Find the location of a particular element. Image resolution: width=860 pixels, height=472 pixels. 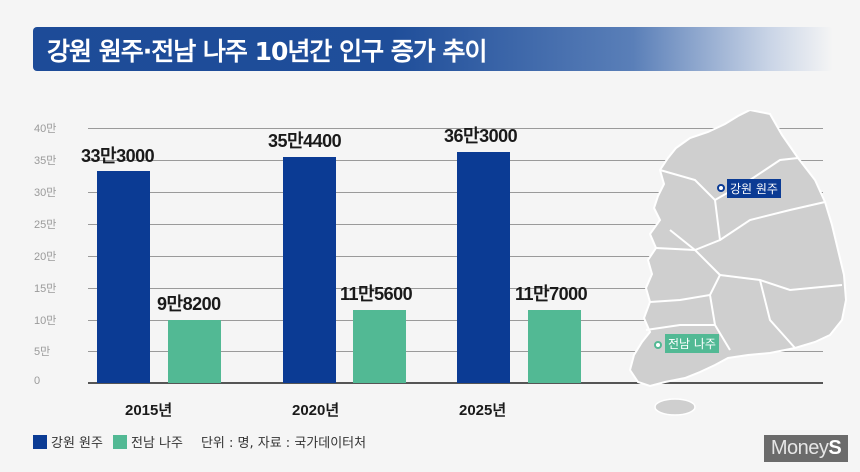

legend-item-wonju: 강원 원주 is located at coordinates (68, 441).